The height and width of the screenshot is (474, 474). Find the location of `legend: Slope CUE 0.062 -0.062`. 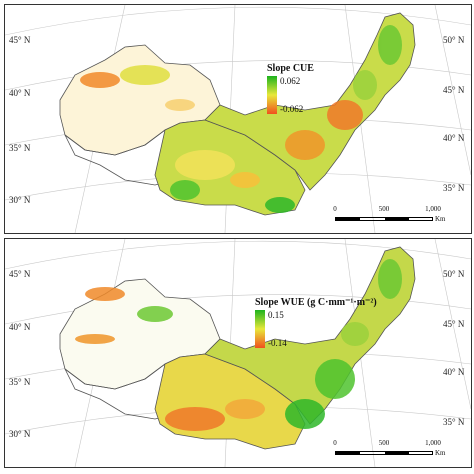

legend: Slope CUE 0.062 -0.062 is located at coordinates (290, 88).